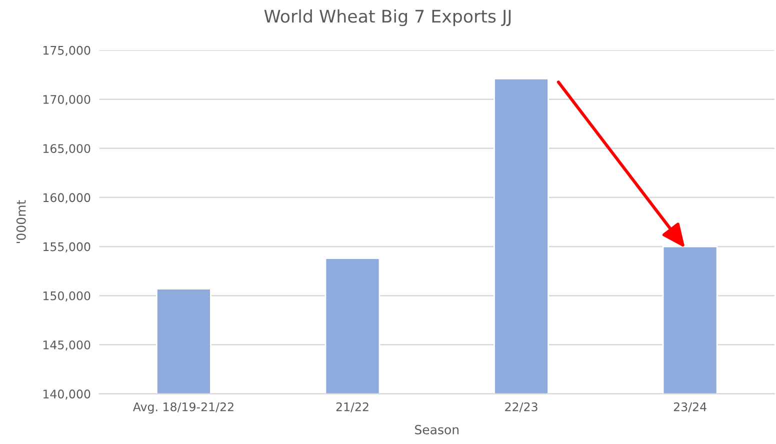 The height and width of the screenshot is (444, 776). What do you see at coordinates (690, 407) in the screenshot?
I see `x-tick-label: 23/24` at bounding box center [690, 407].